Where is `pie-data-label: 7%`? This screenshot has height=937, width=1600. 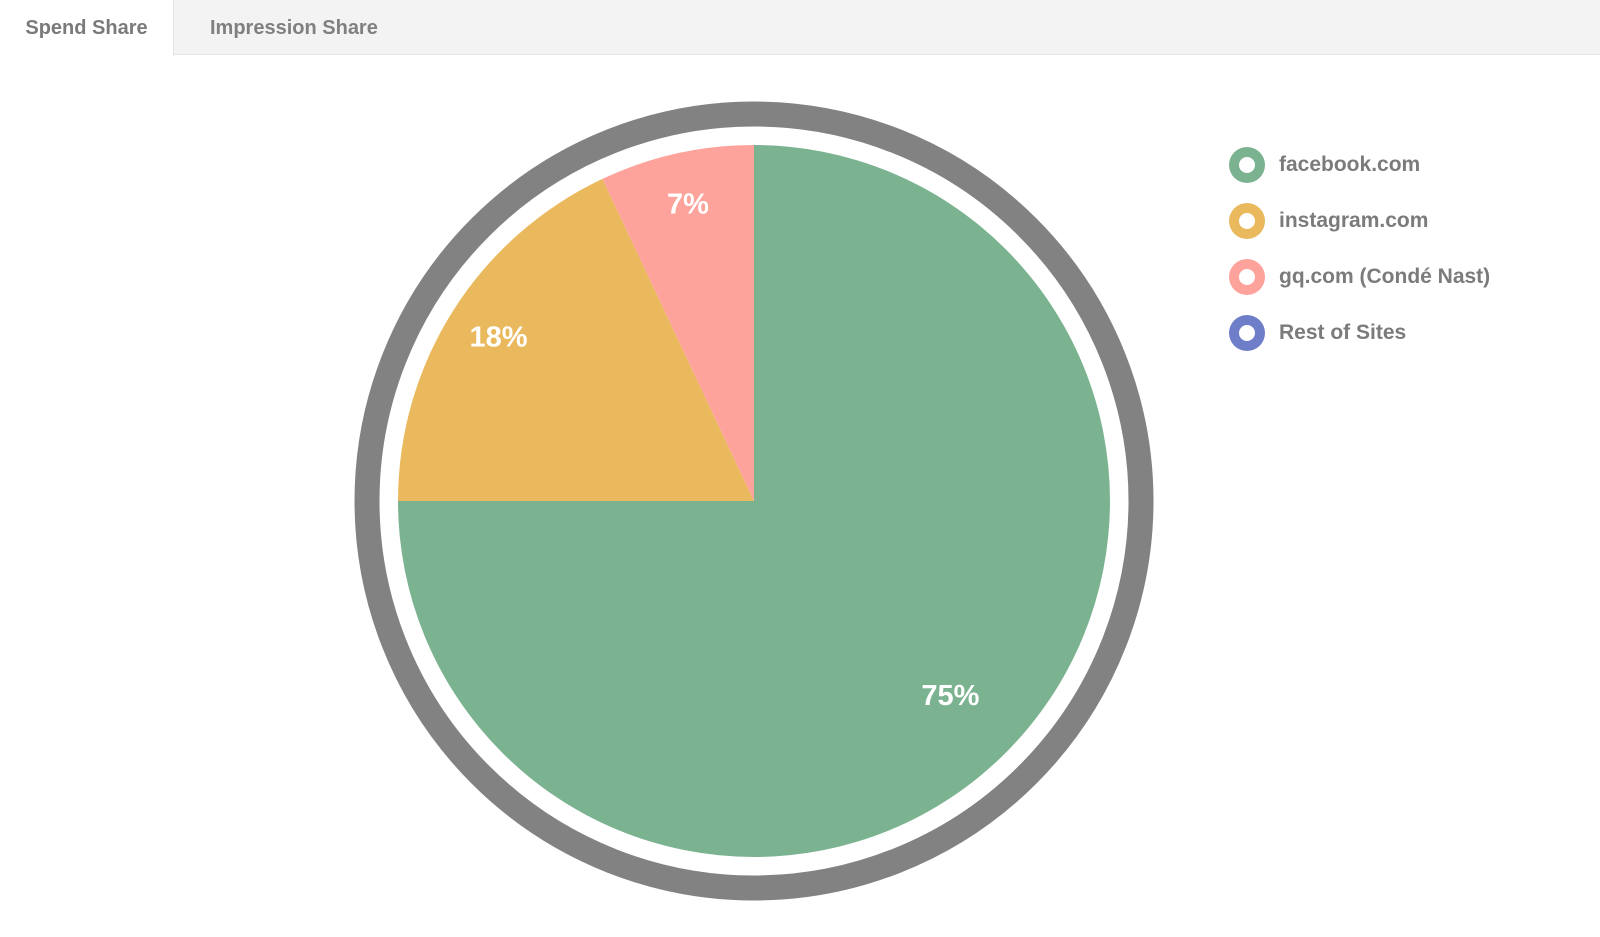
pie-data-label: 7% is located at coordinates (688, 204).